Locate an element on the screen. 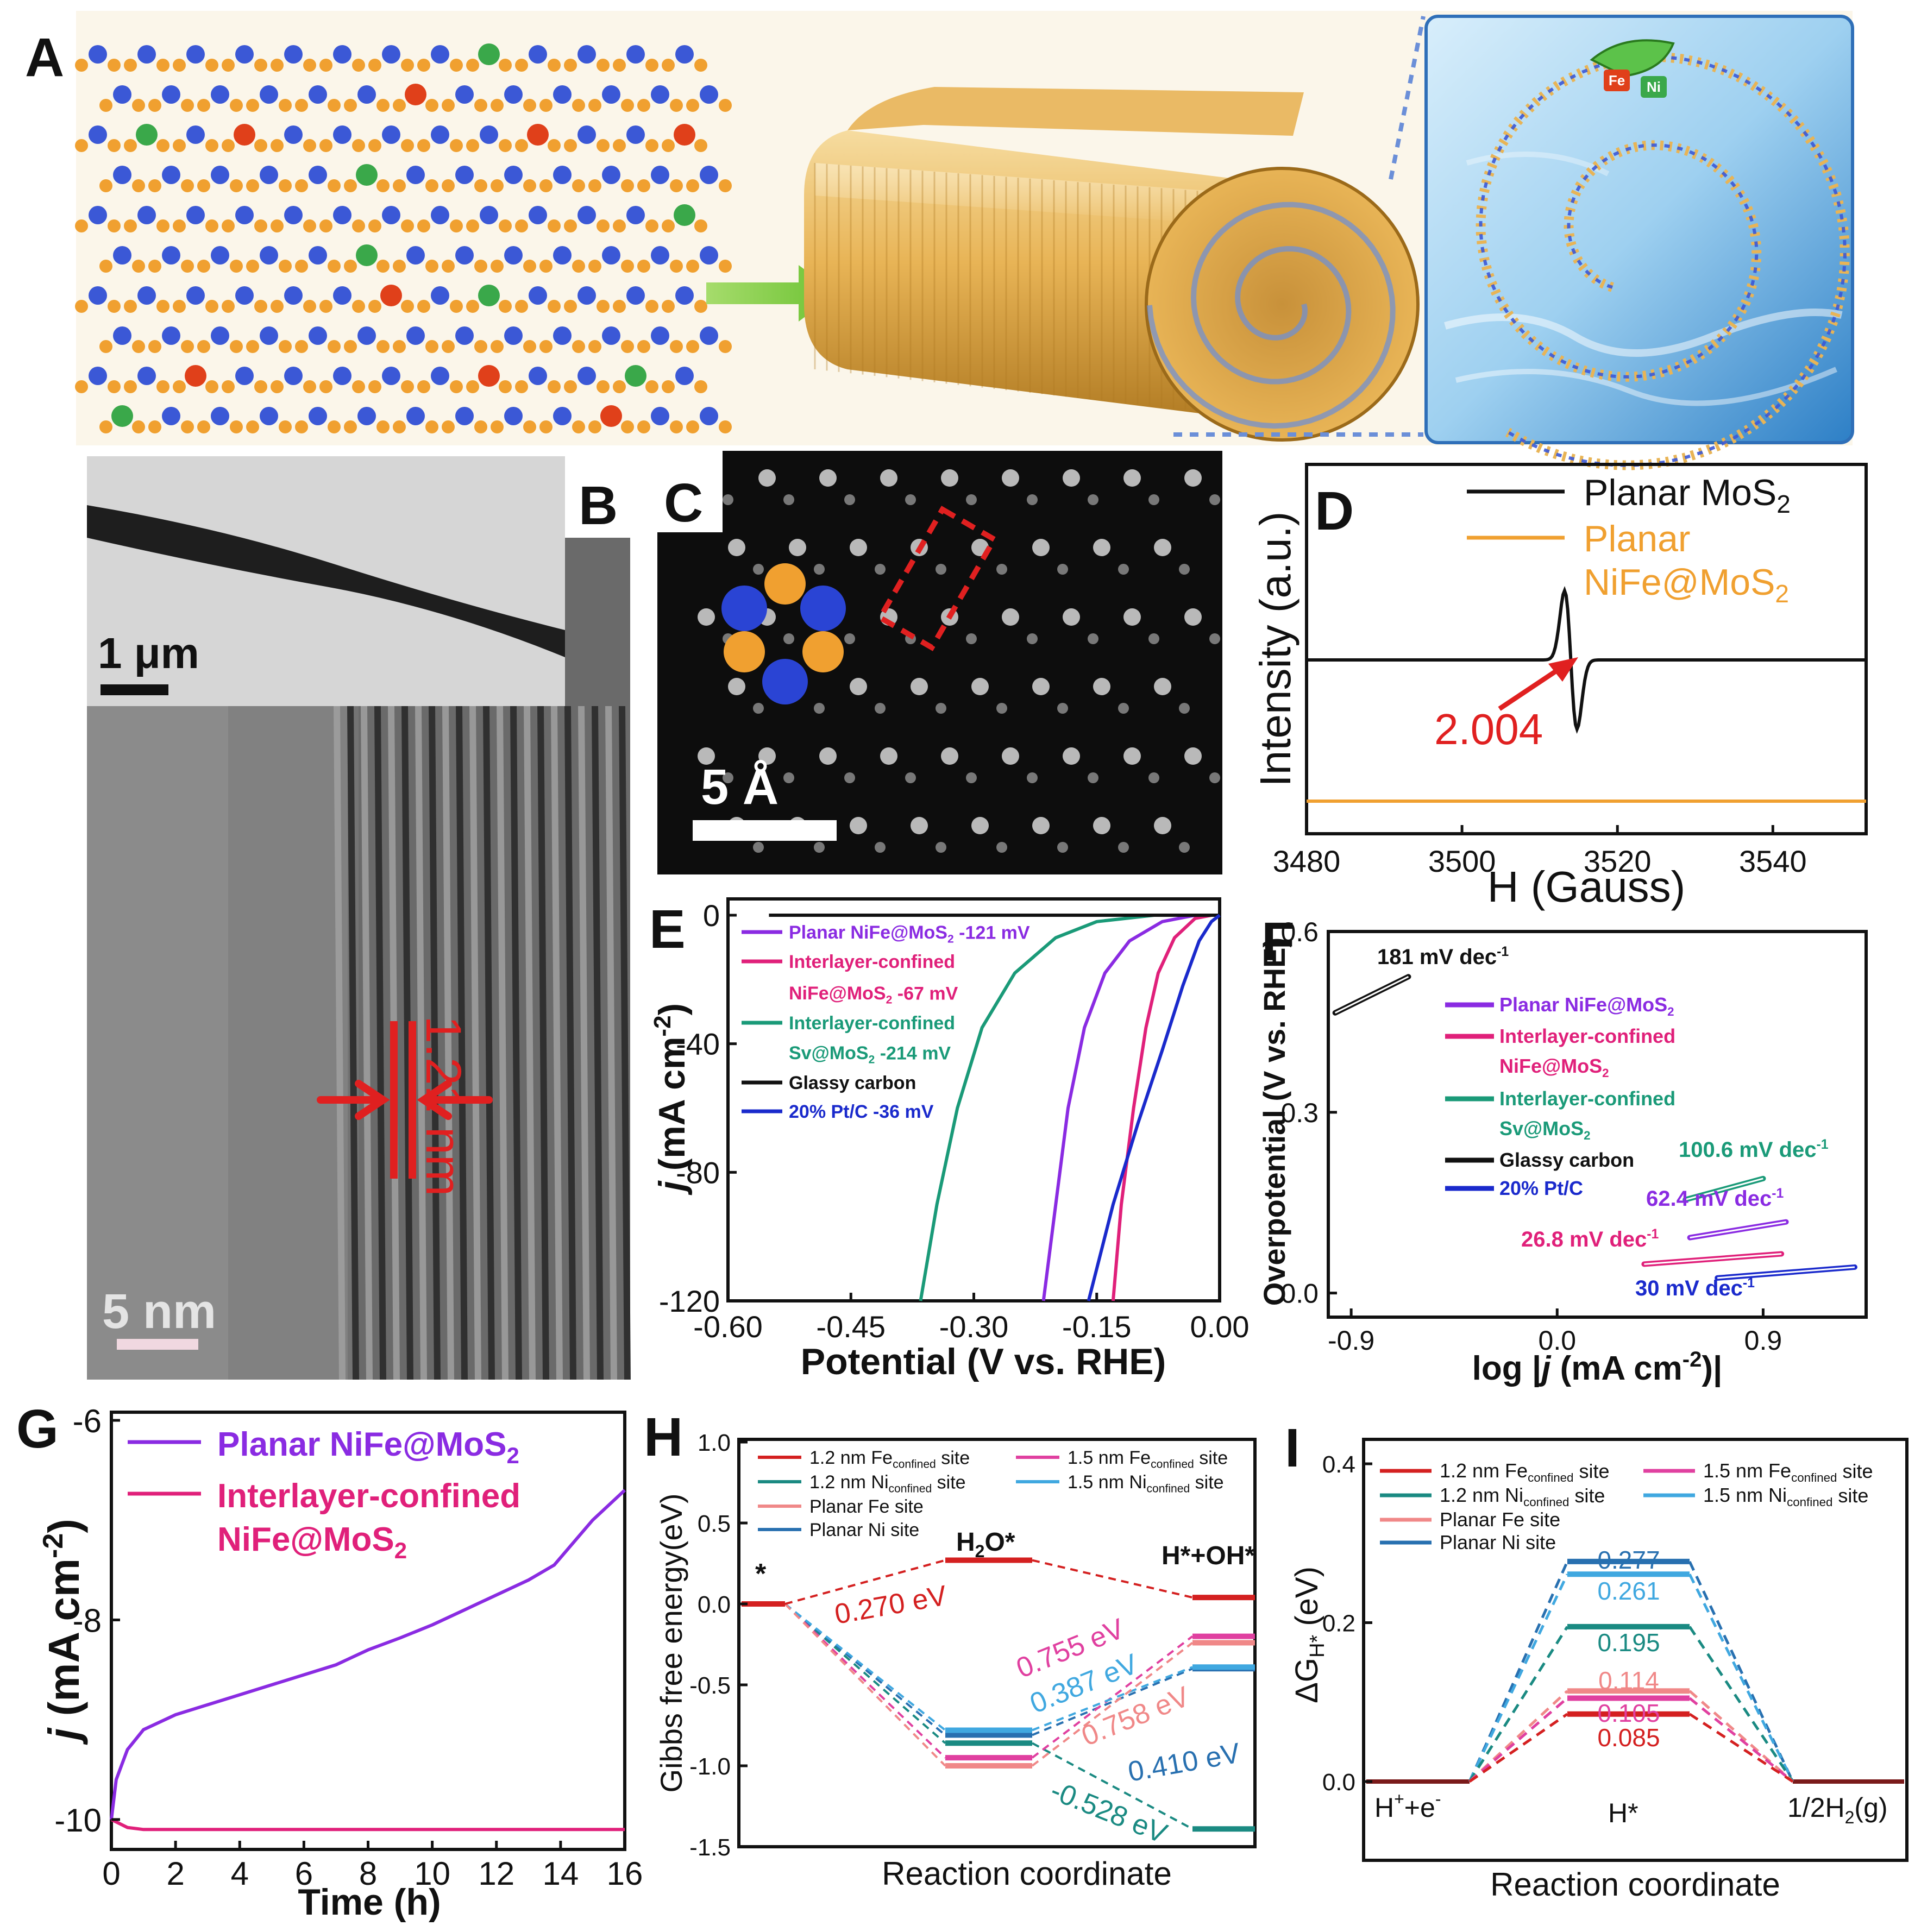 This screenshot has width=1921, height=1932. value-label: 0.114 is located at coordinates (1628, 1681).